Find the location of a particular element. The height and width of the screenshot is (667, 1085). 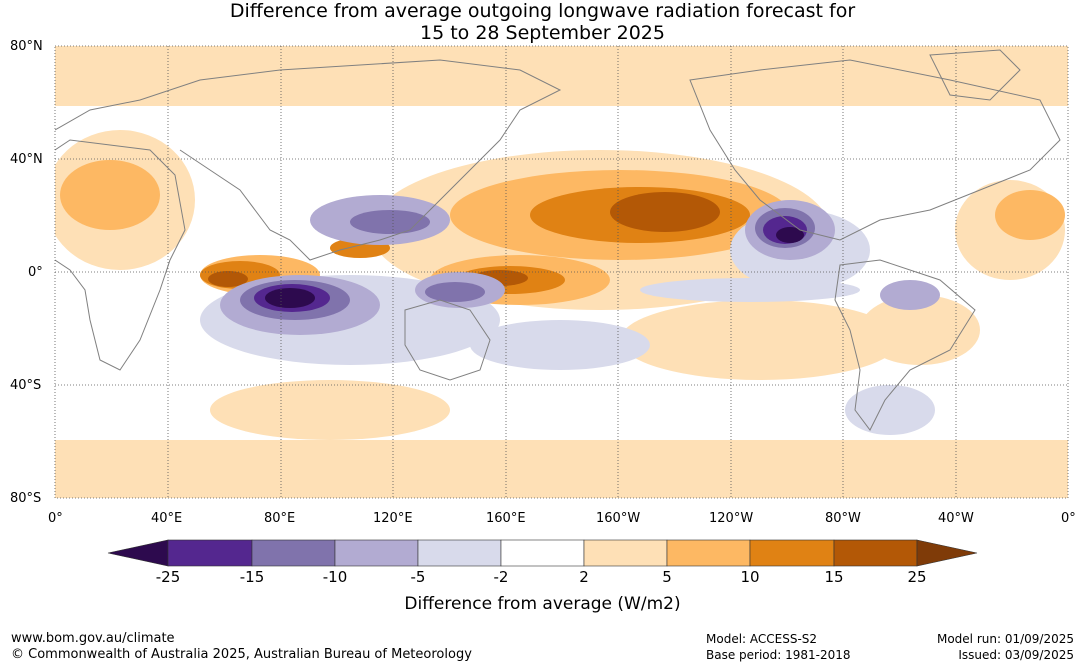

australia-outline is located at coordinates (447, 340).